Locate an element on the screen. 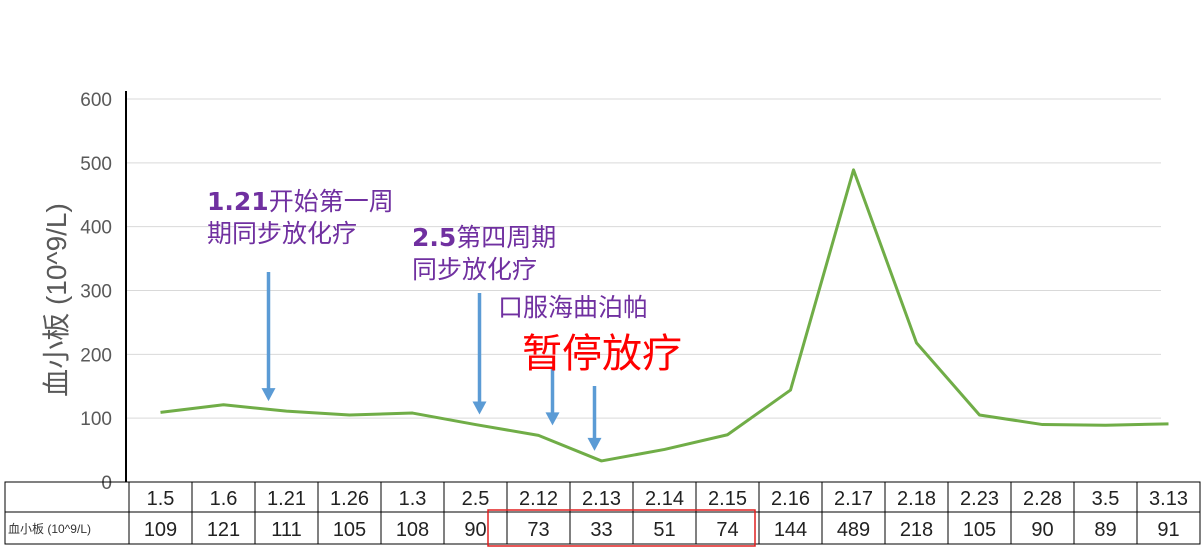  table-value: 74 is located at coordinates (727, 530).